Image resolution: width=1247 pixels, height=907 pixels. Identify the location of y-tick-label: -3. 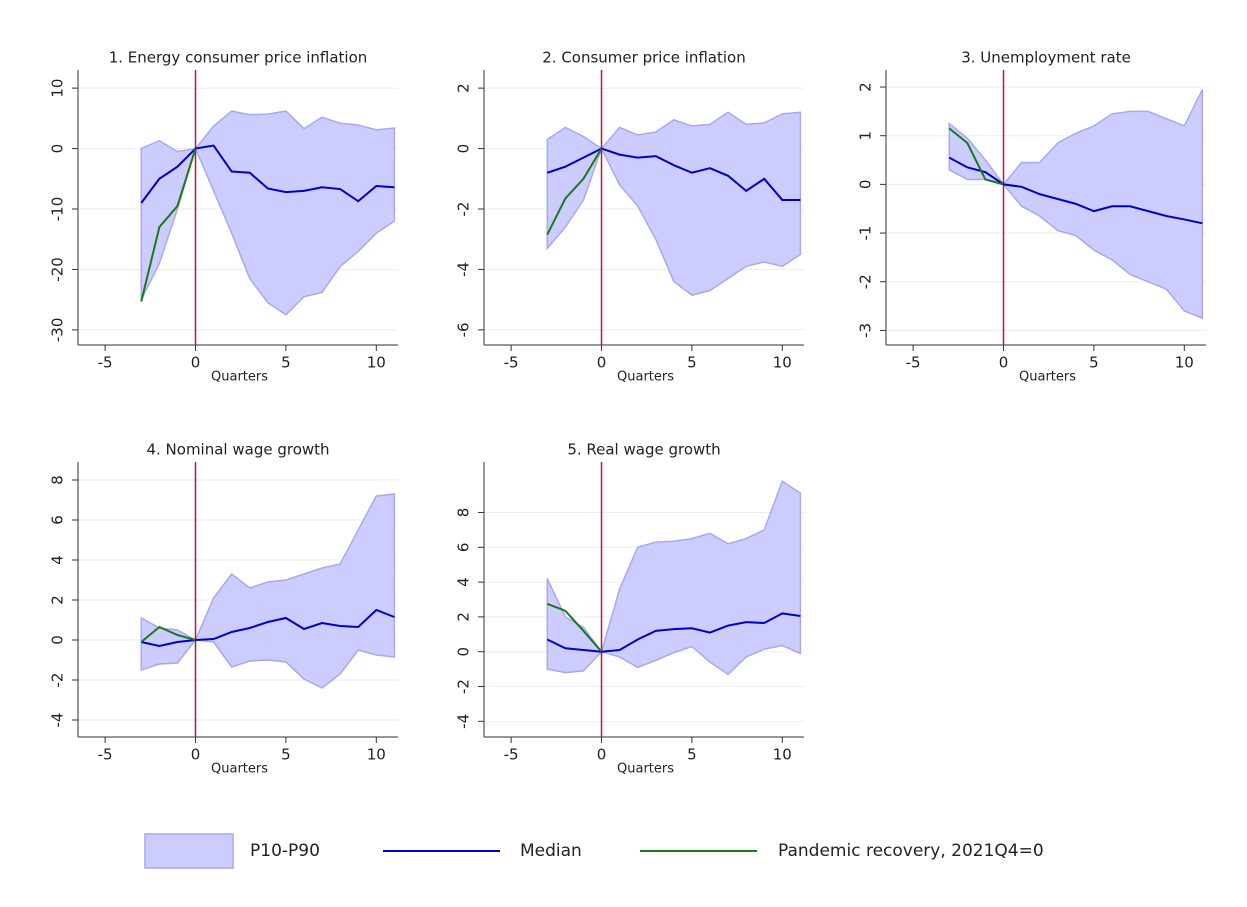
(866, 330).